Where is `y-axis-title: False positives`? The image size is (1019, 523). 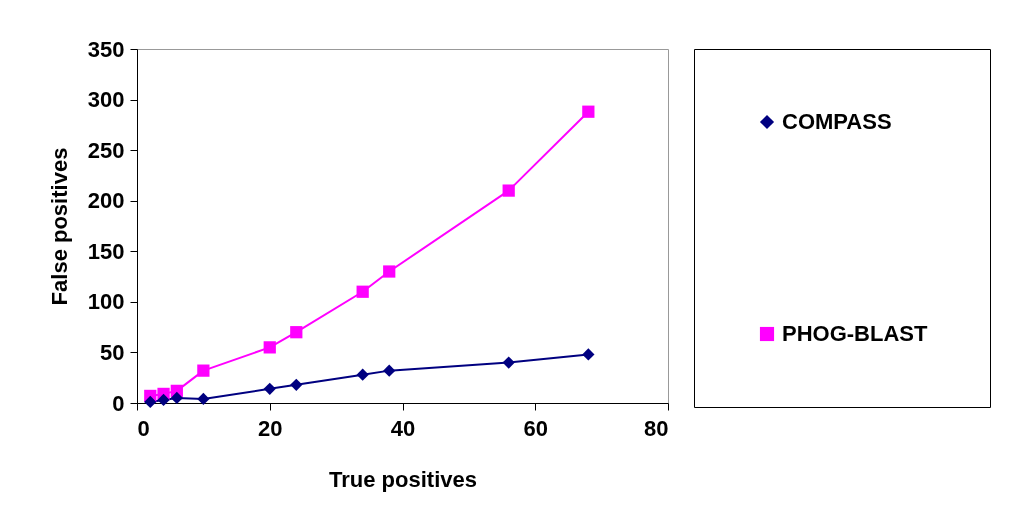 y-axis-title: False positives is located at coordinates (59, 226).